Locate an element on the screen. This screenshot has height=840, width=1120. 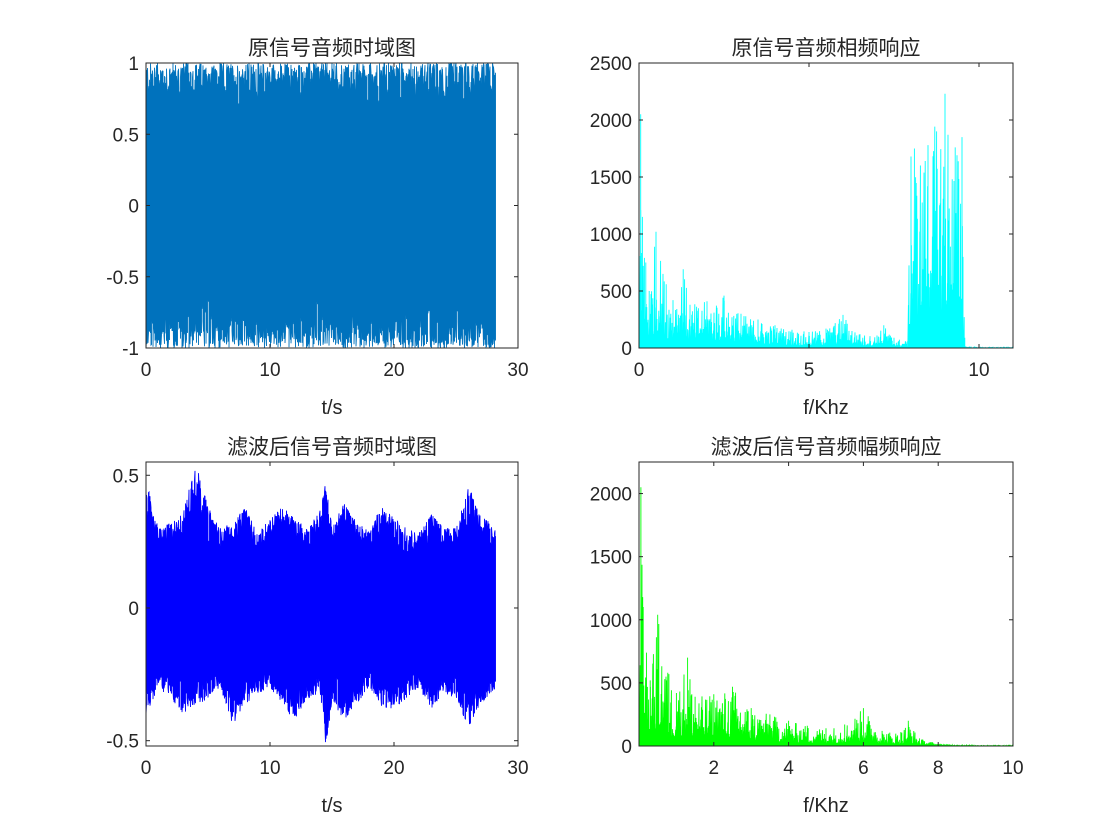
y-tick-label: -1 is located at coordinates (130, 349).